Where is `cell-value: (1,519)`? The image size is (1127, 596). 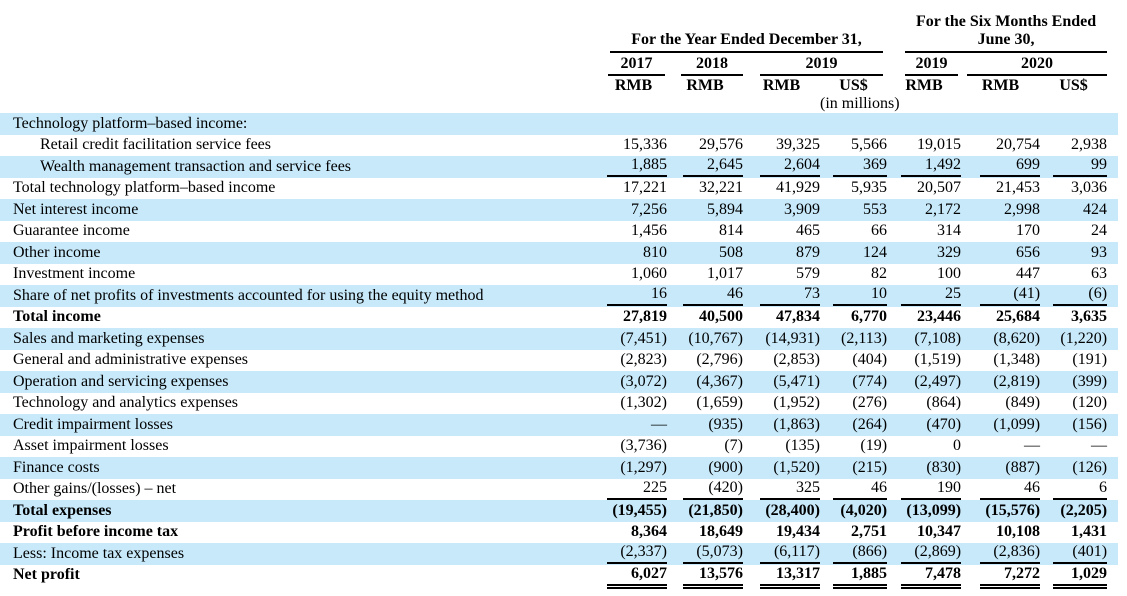
cell-value: (1,519) is located at coordinates (938, 360).